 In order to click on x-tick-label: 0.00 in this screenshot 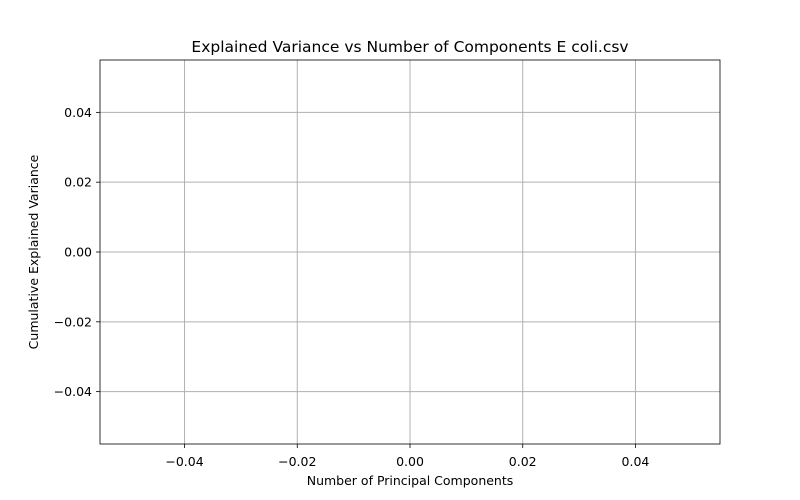, I will do `click(410, 461)`.